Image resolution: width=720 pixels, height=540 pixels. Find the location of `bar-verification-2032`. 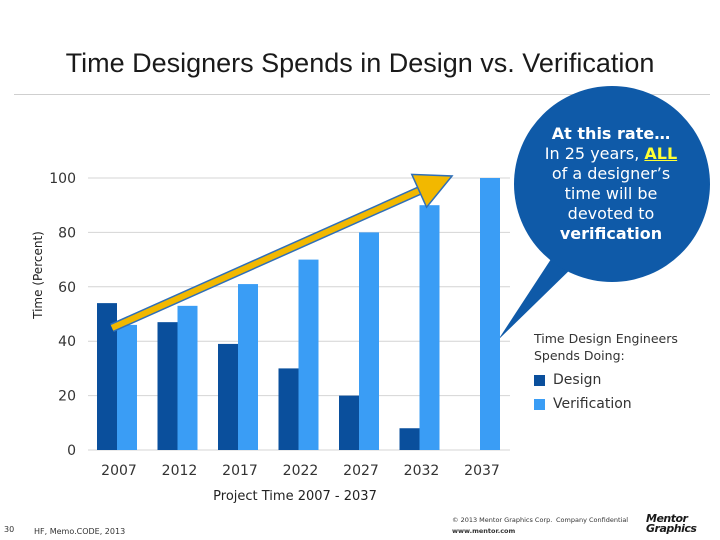

bar-verification-2032 is located at coordinates (429, 327).